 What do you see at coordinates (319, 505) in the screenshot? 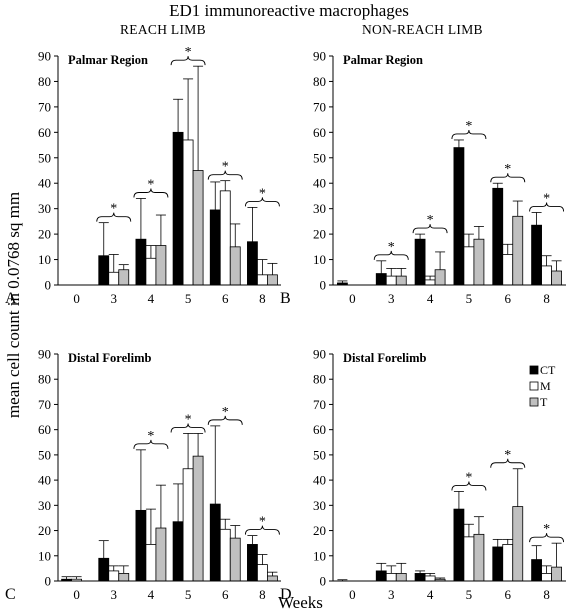
I see `y-tick-label: 30` at bounding box center [319, 505].